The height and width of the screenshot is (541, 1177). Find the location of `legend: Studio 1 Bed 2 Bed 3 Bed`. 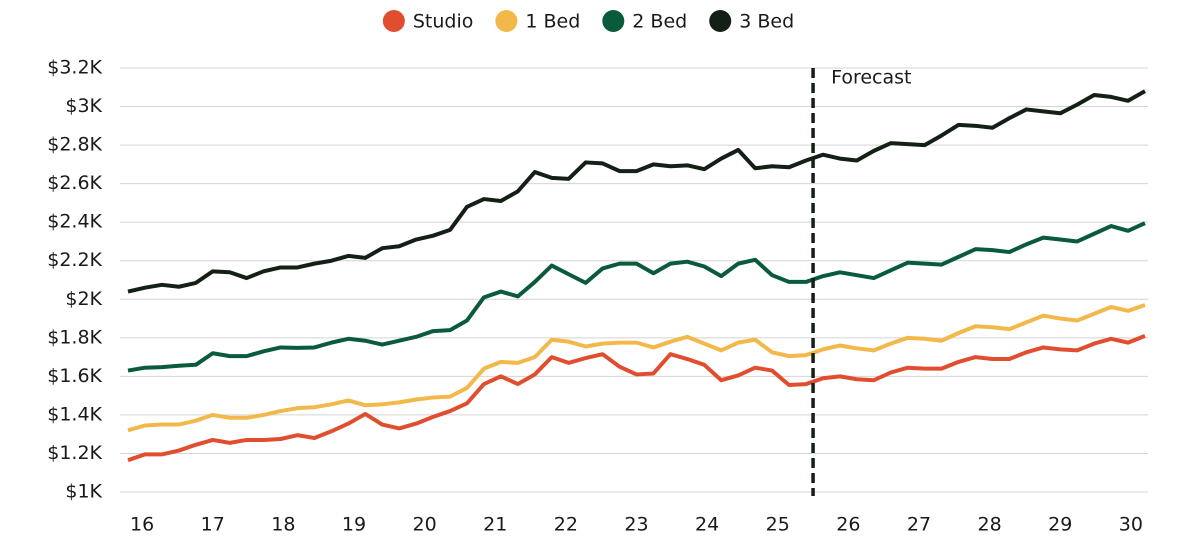

legend: Studio 1 Bed 2 Bed 3 Bed is located at coordinates (588, 21).